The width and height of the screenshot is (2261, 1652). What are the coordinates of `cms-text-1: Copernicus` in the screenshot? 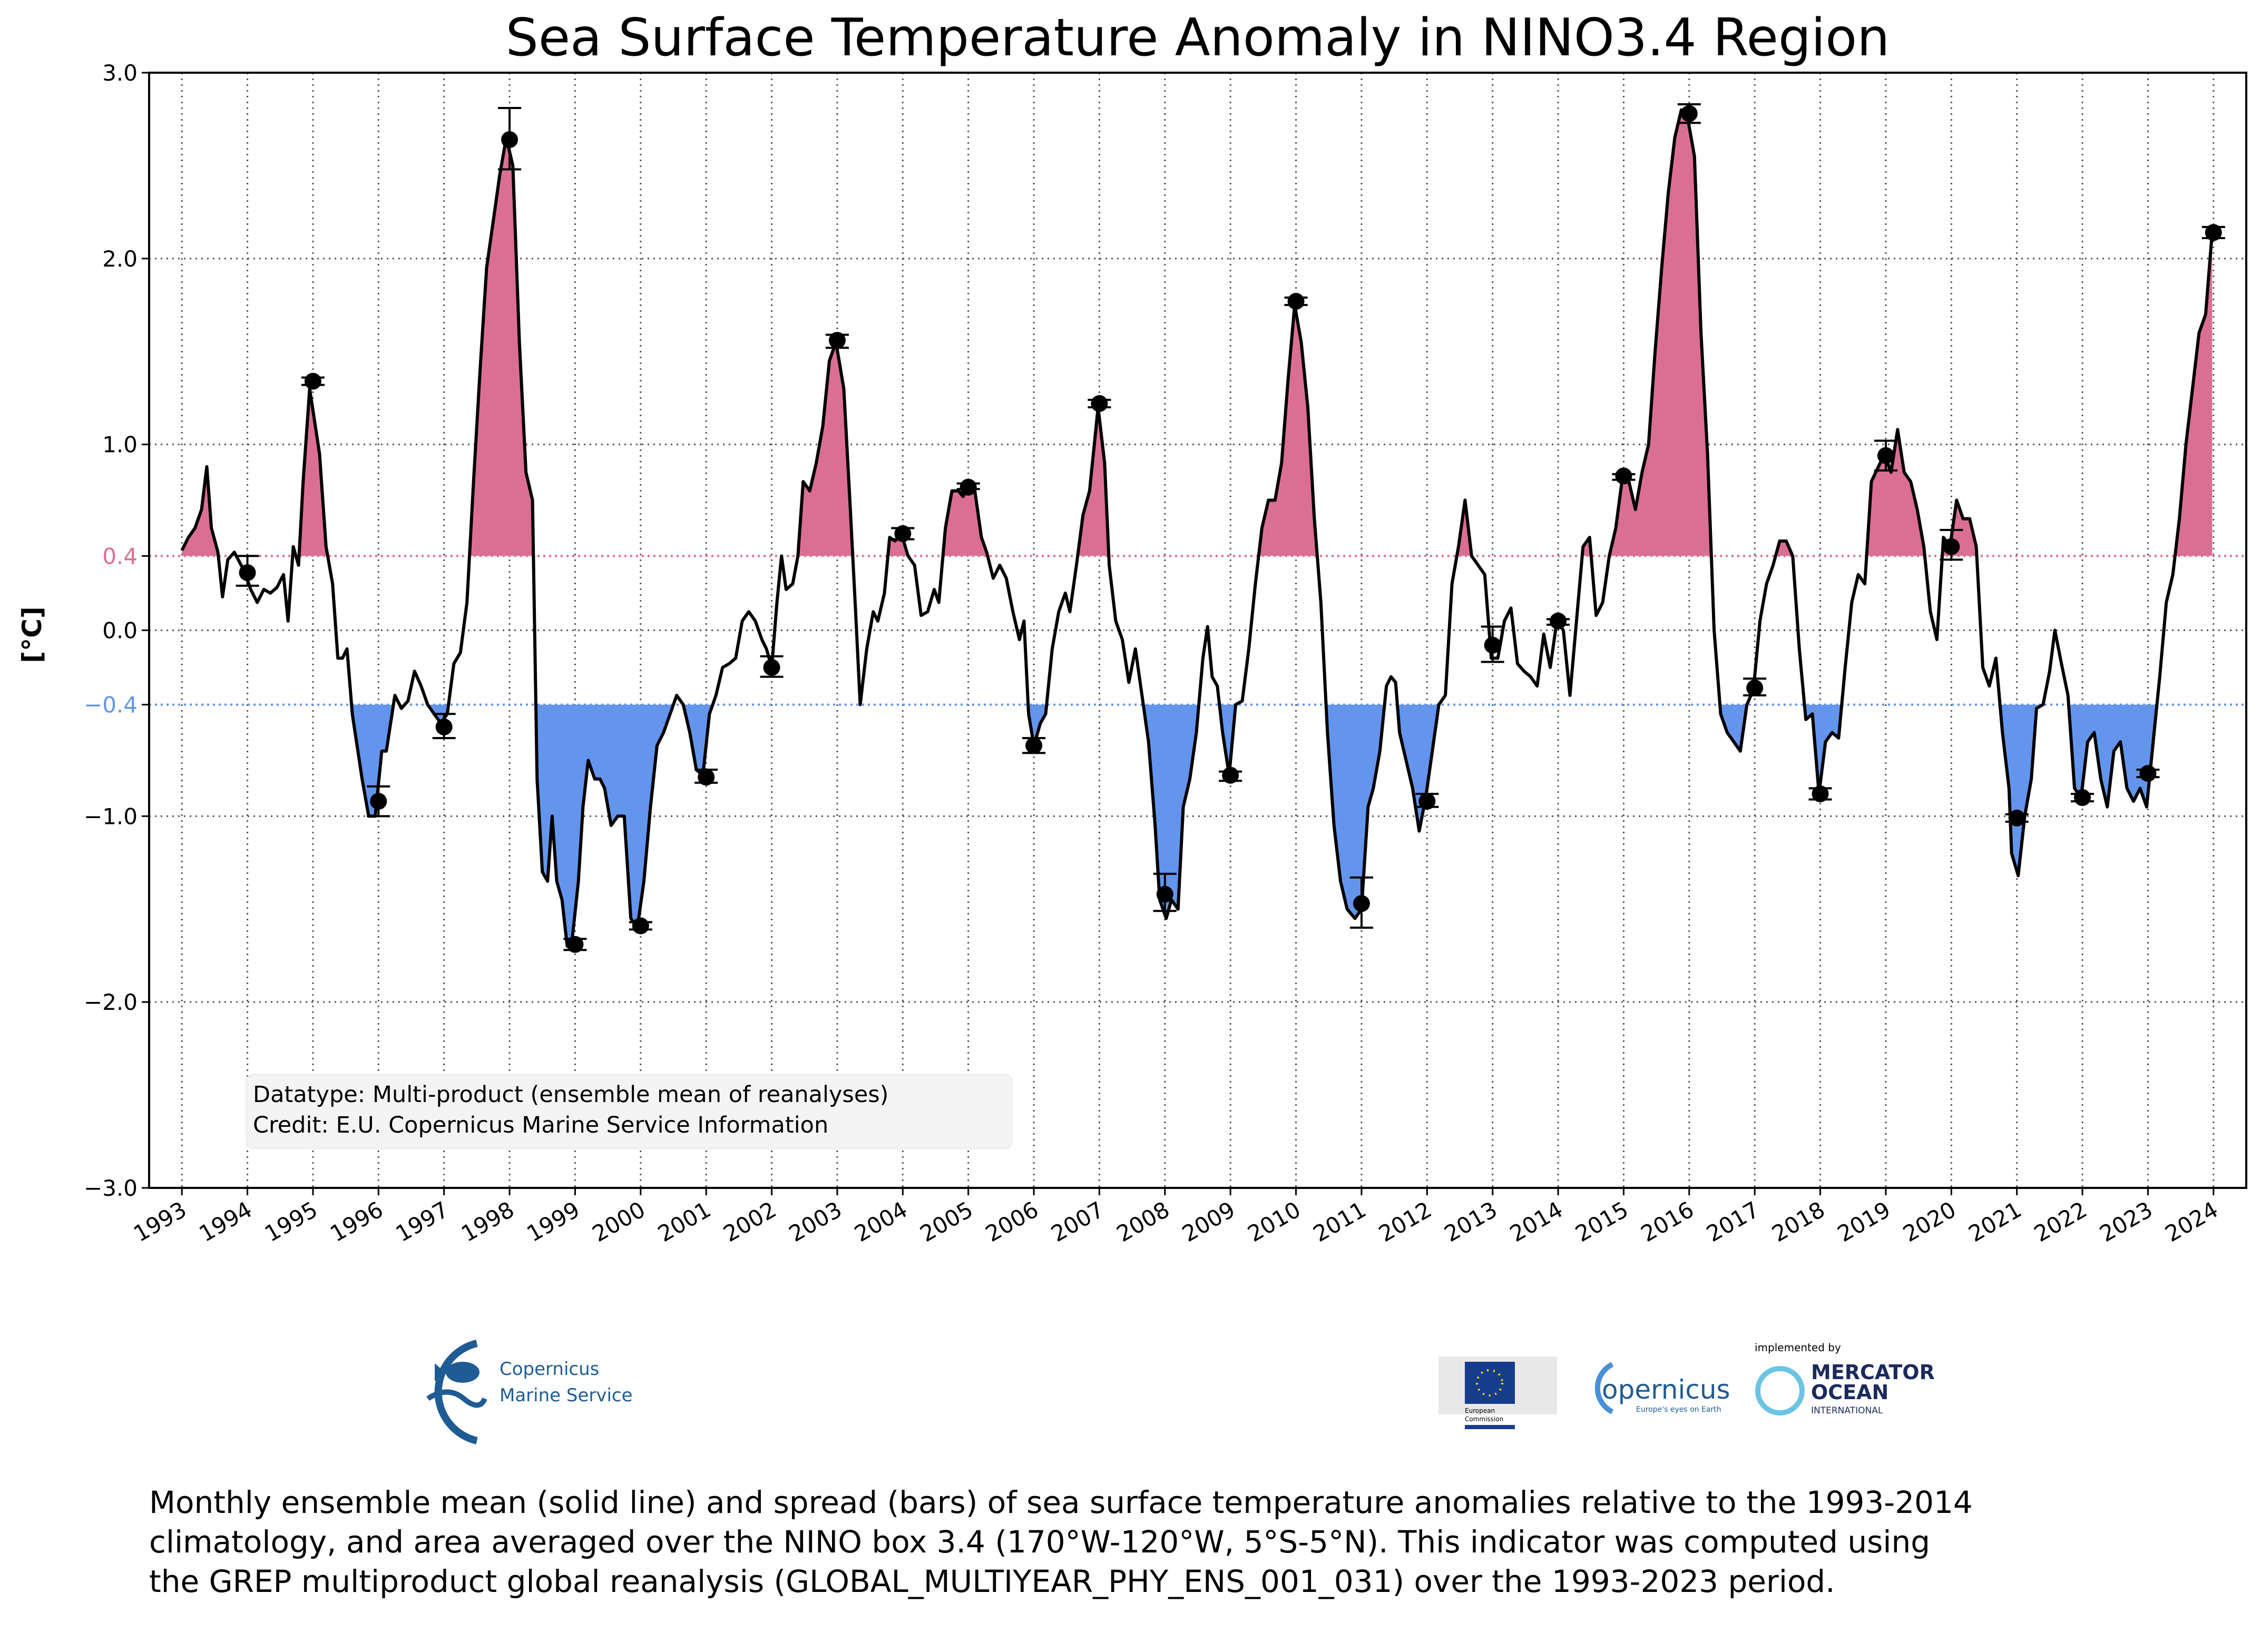 It's located at (549, 1369).